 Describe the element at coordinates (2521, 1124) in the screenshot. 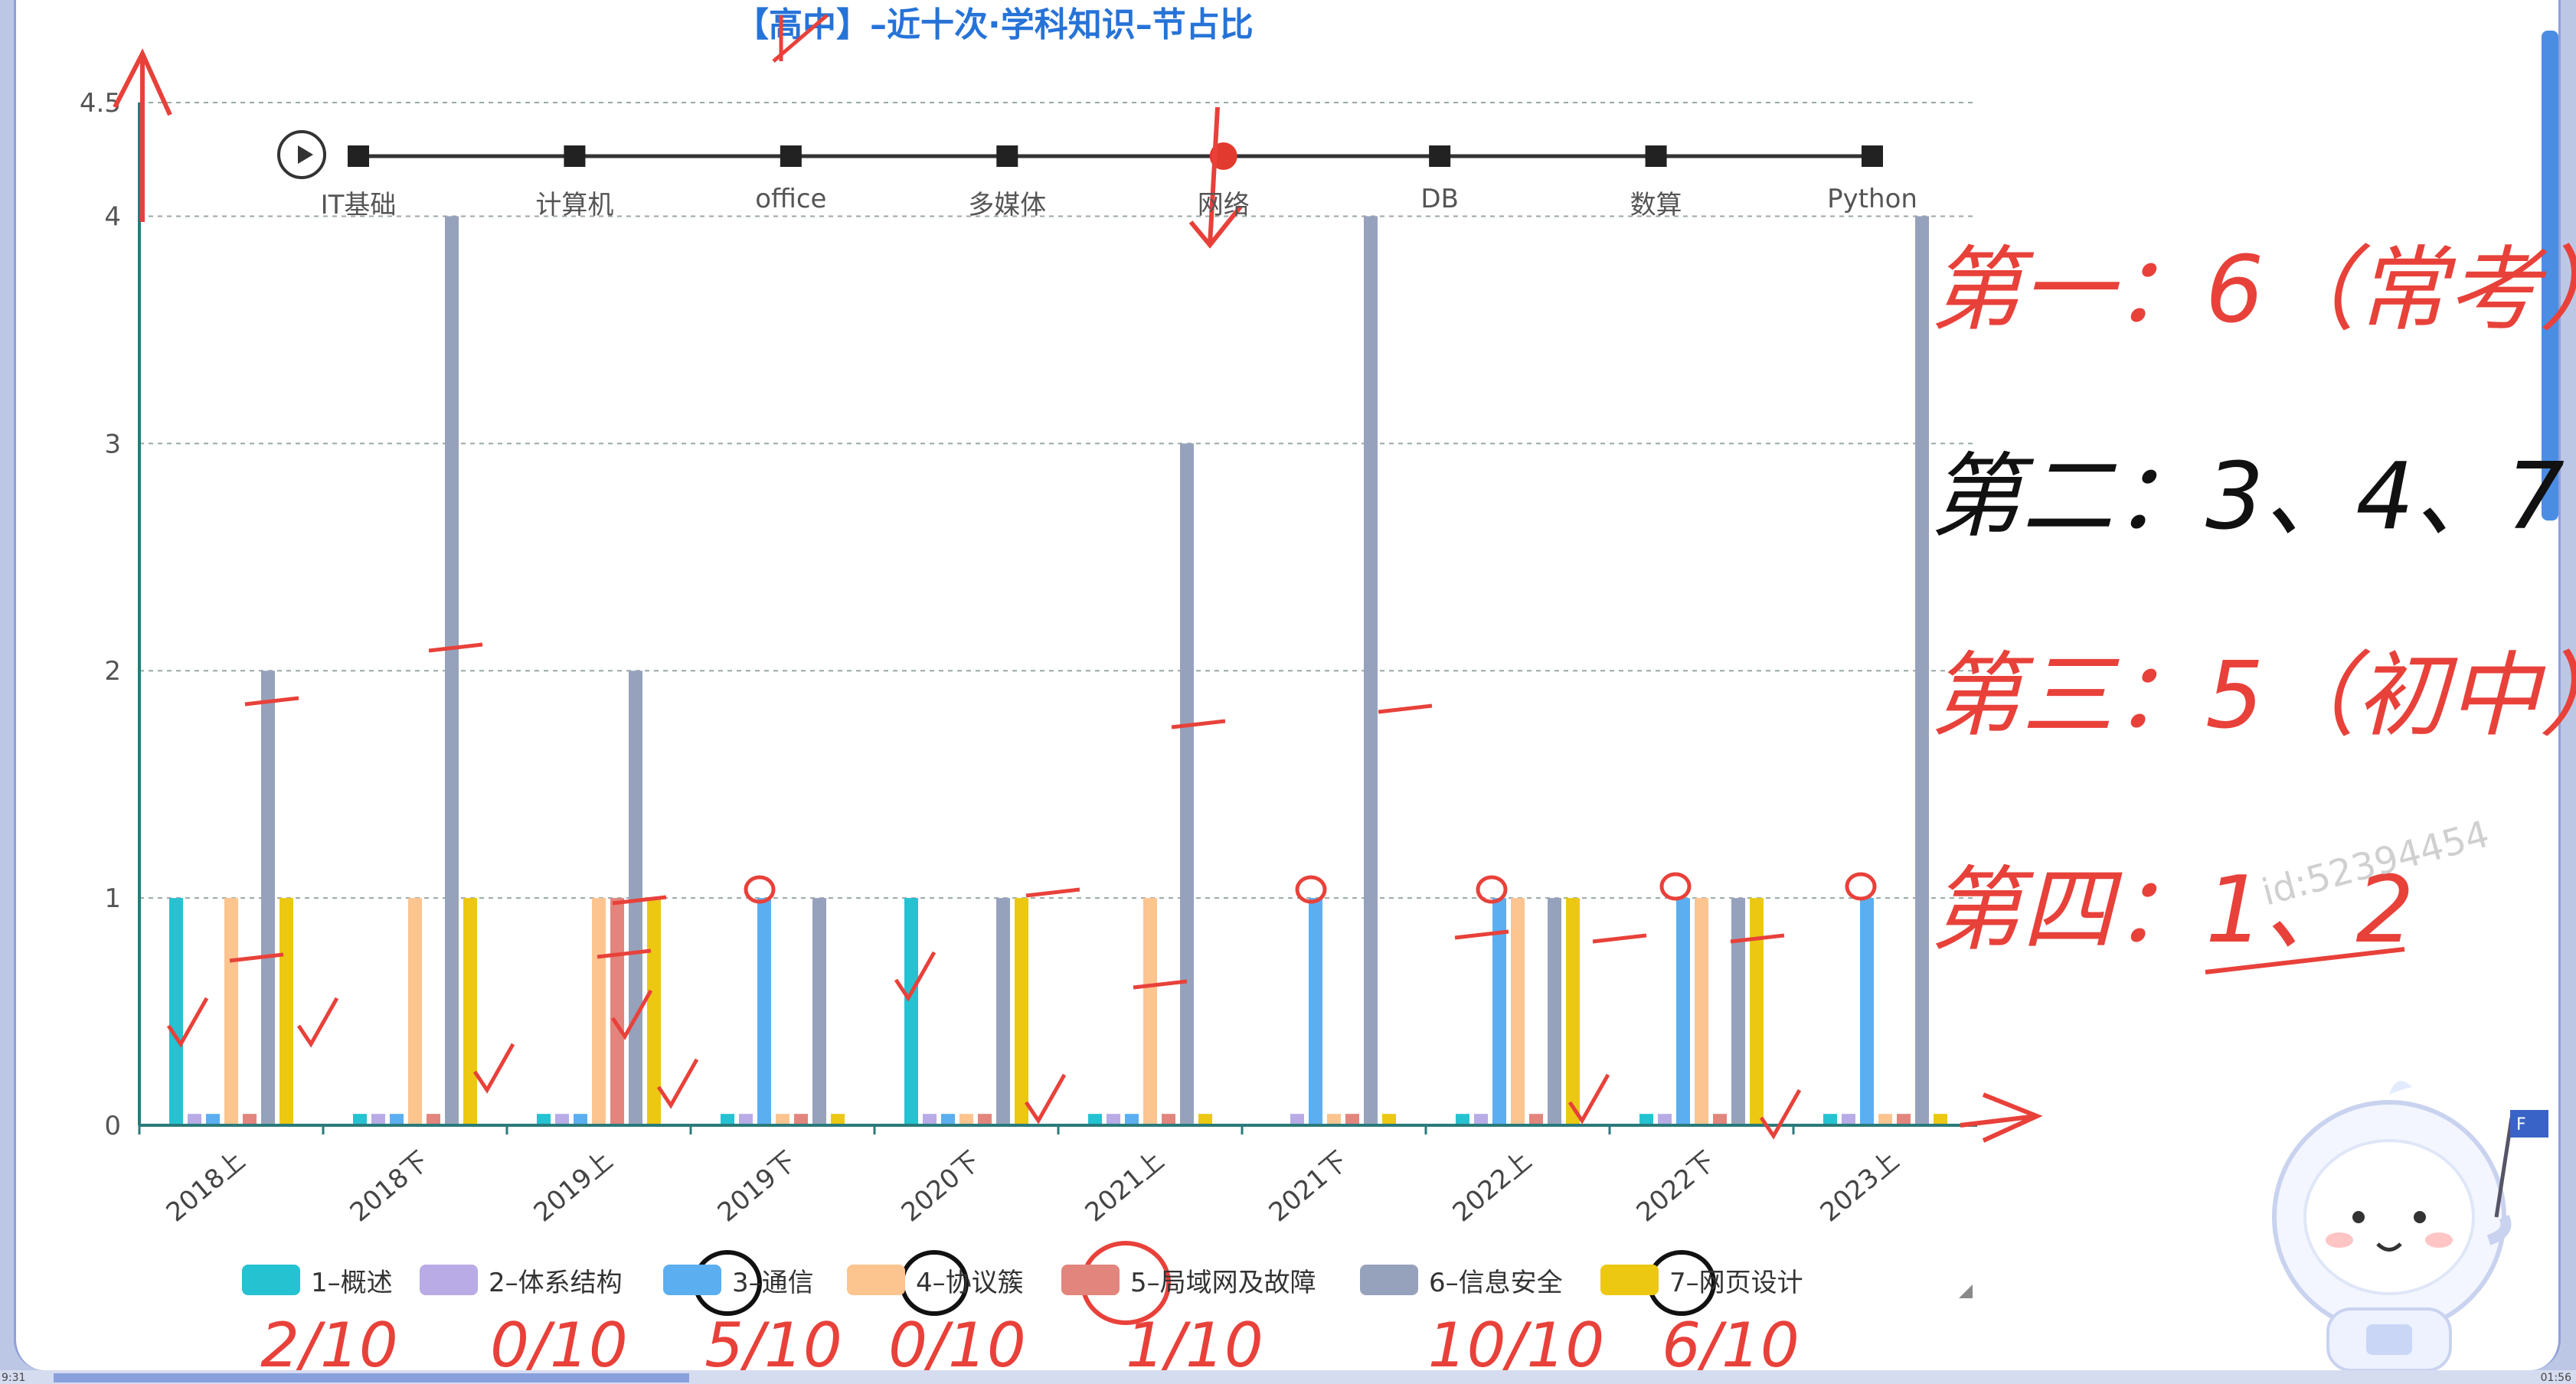

I see `svg-text: F` at that location.